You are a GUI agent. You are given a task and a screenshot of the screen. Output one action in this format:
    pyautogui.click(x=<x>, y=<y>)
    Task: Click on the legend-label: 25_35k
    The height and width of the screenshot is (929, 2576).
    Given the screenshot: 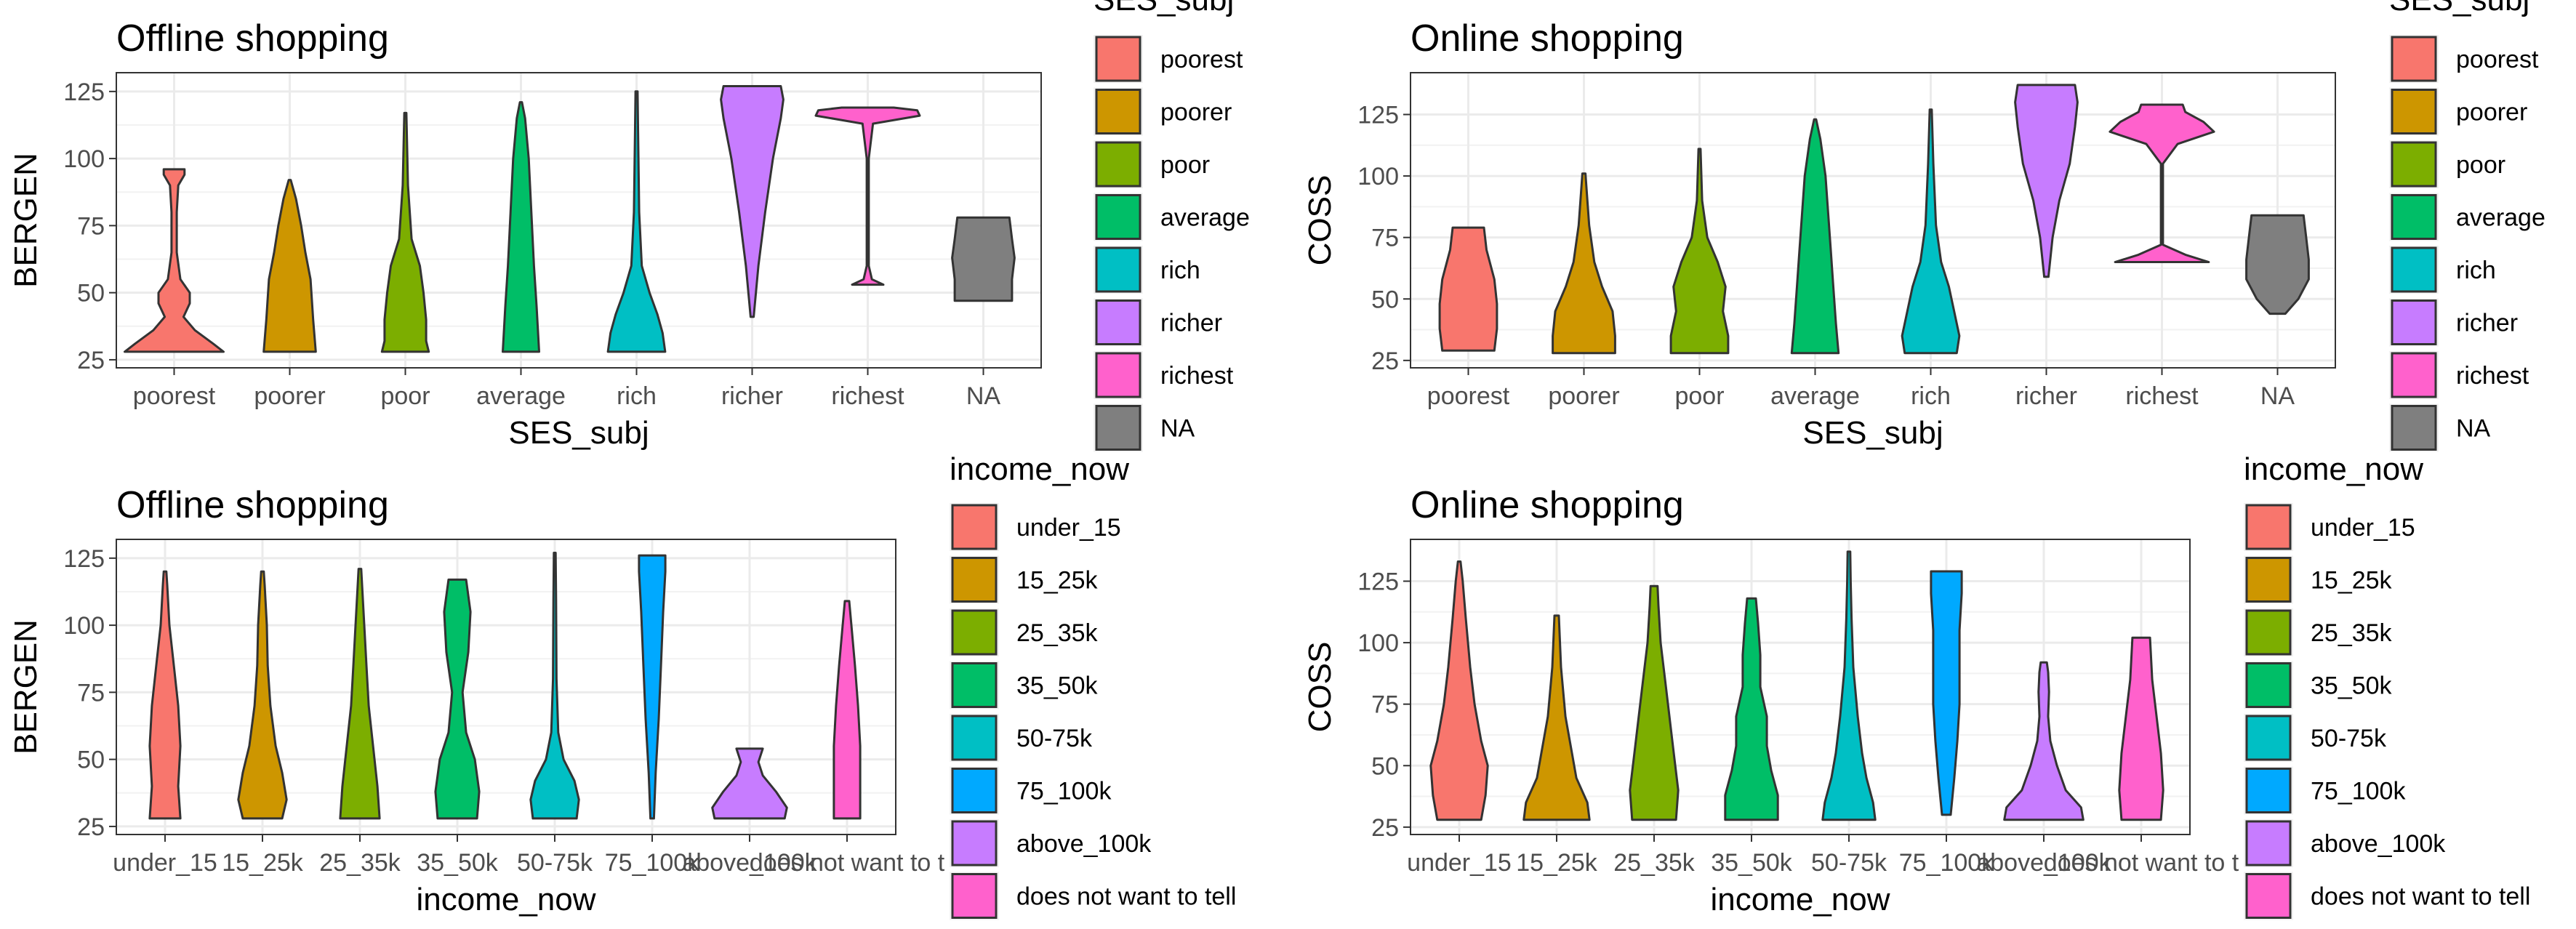 What is the action you would take?
    pyautogui.click(x=1057, y=633)
    